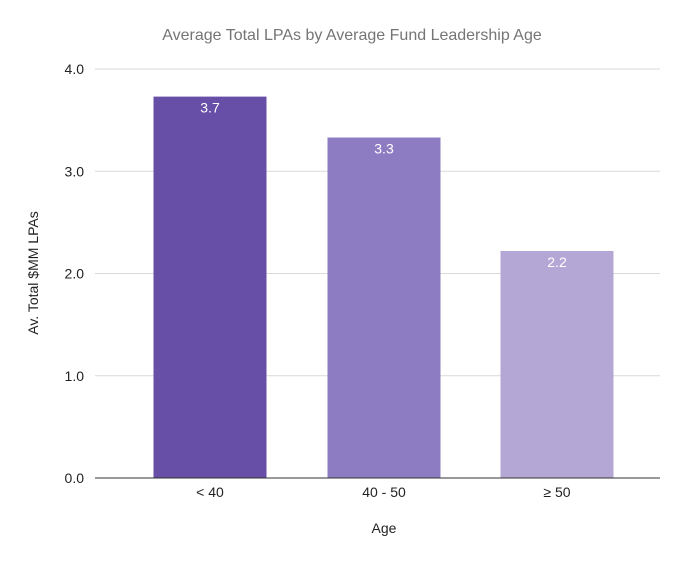 Image resolution: width=700 pixels, height=561 pixels. Describe the element at coordinates (75, 69) in the screenshot. I see `y-tick-label: 4.0` at that location.